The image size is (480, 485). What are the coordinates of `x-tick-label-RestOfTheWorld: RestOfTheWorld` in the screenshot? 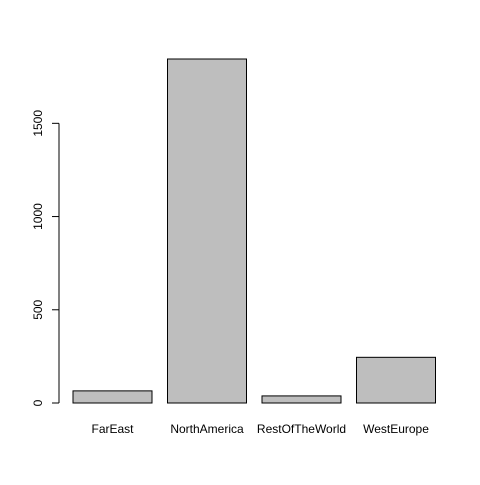 It's located at (301, 429).